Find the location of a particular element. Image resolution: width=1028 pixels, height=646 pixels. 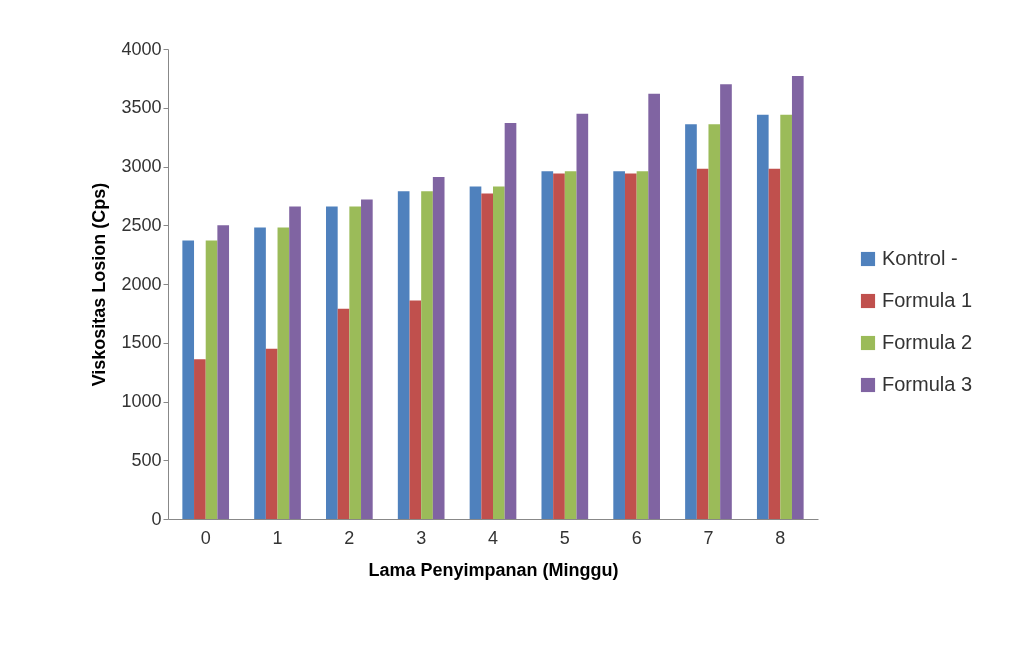

x-tick-label: 5 is located at coordinates (564, 537).